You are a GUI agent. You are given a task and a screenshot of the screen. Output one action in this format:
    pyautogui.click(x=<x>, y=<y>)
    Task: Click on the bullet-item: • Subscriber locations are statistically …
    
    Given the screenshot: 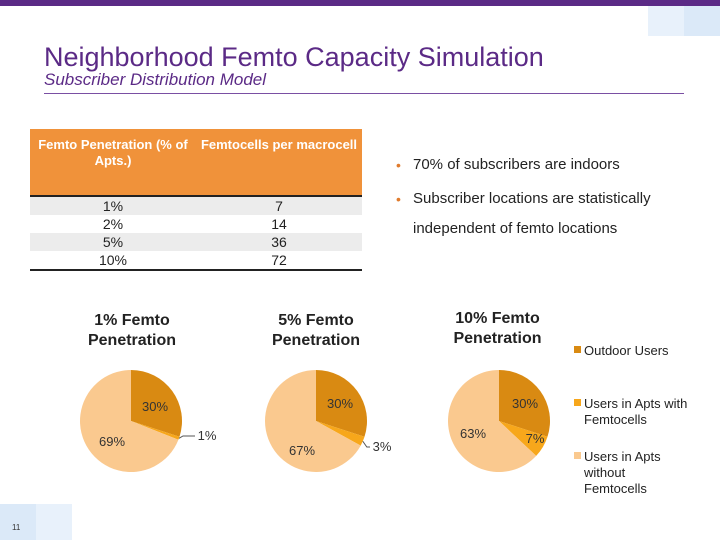 What is the action you would take?
    pyautogui.click(x=551, y=214)
    